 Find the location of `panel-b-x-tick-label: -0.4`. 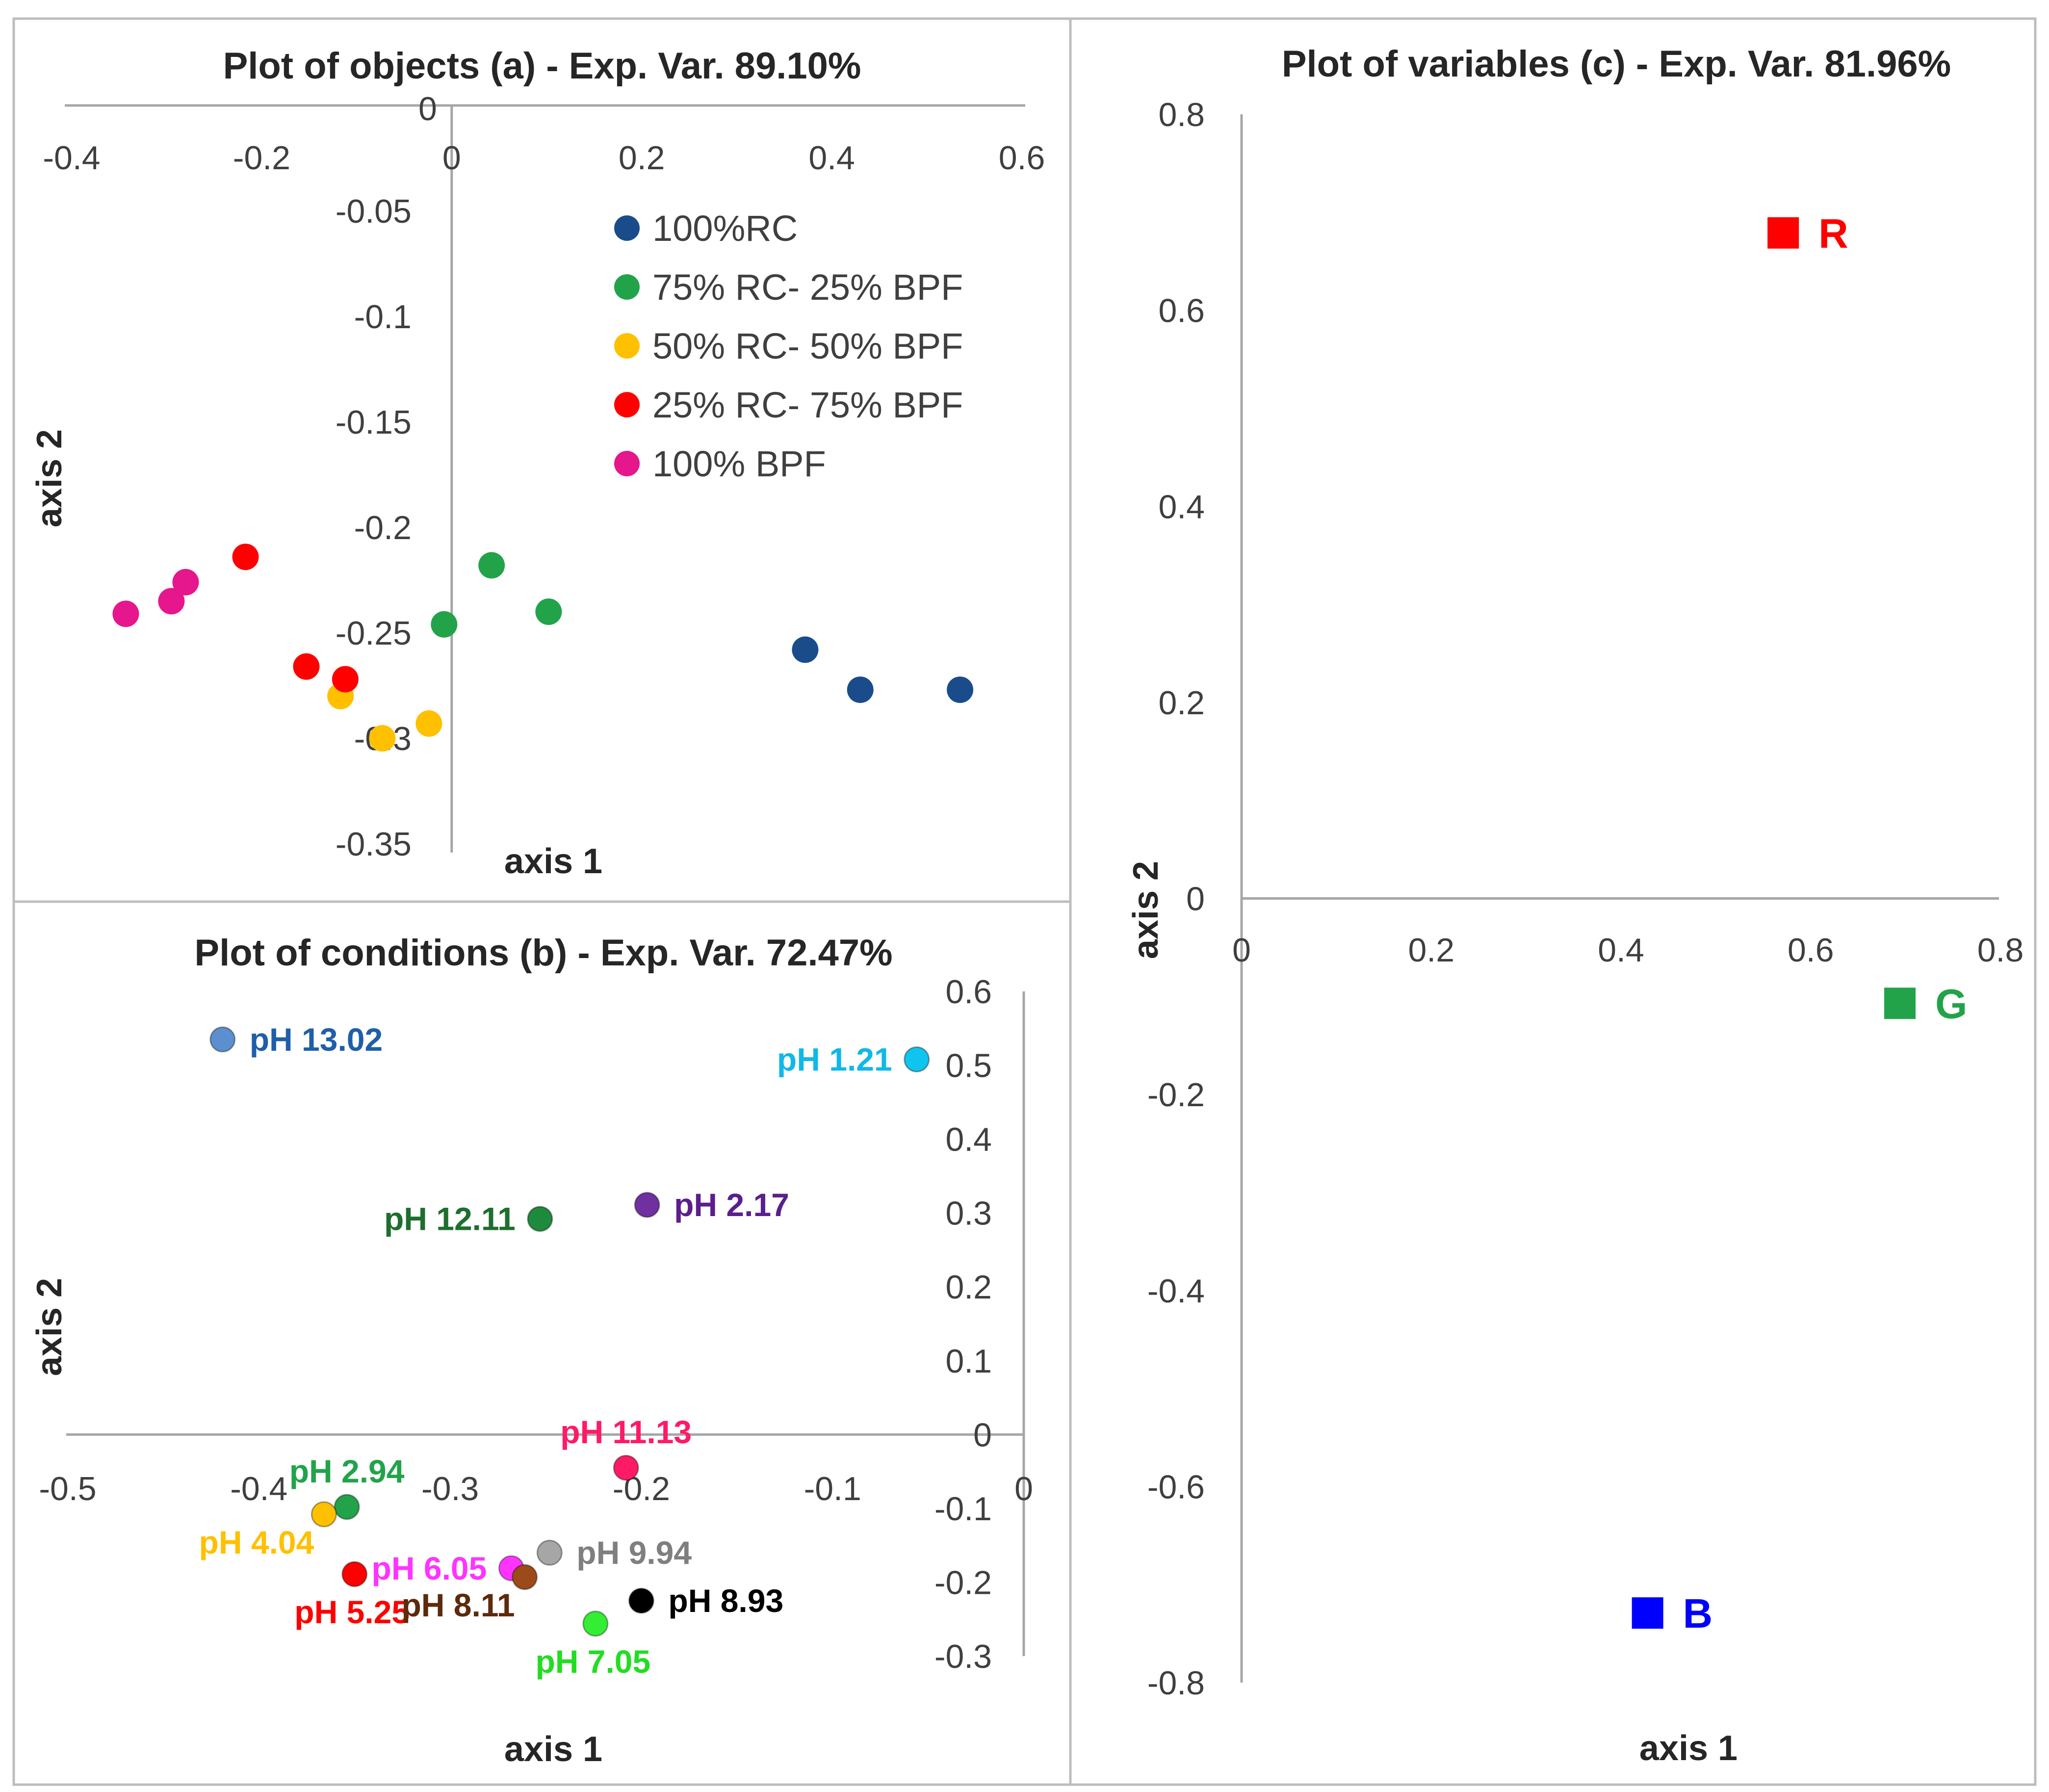

panel-b-x-tick-label: -0.4 is located at coordinates (258, 1488).